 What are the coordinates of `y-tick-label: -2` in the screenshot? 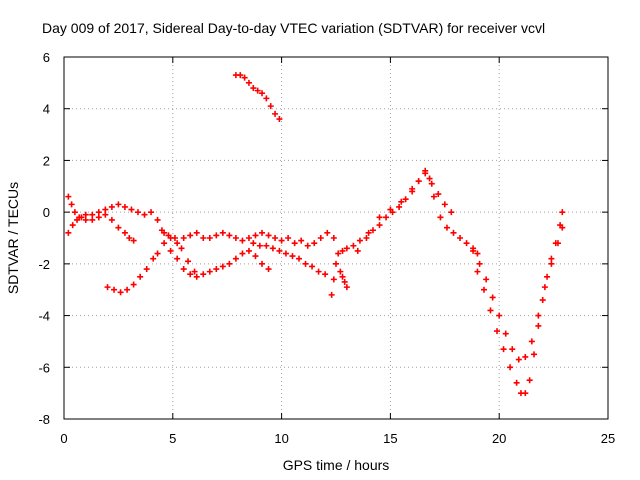 It's located at (44, 264).